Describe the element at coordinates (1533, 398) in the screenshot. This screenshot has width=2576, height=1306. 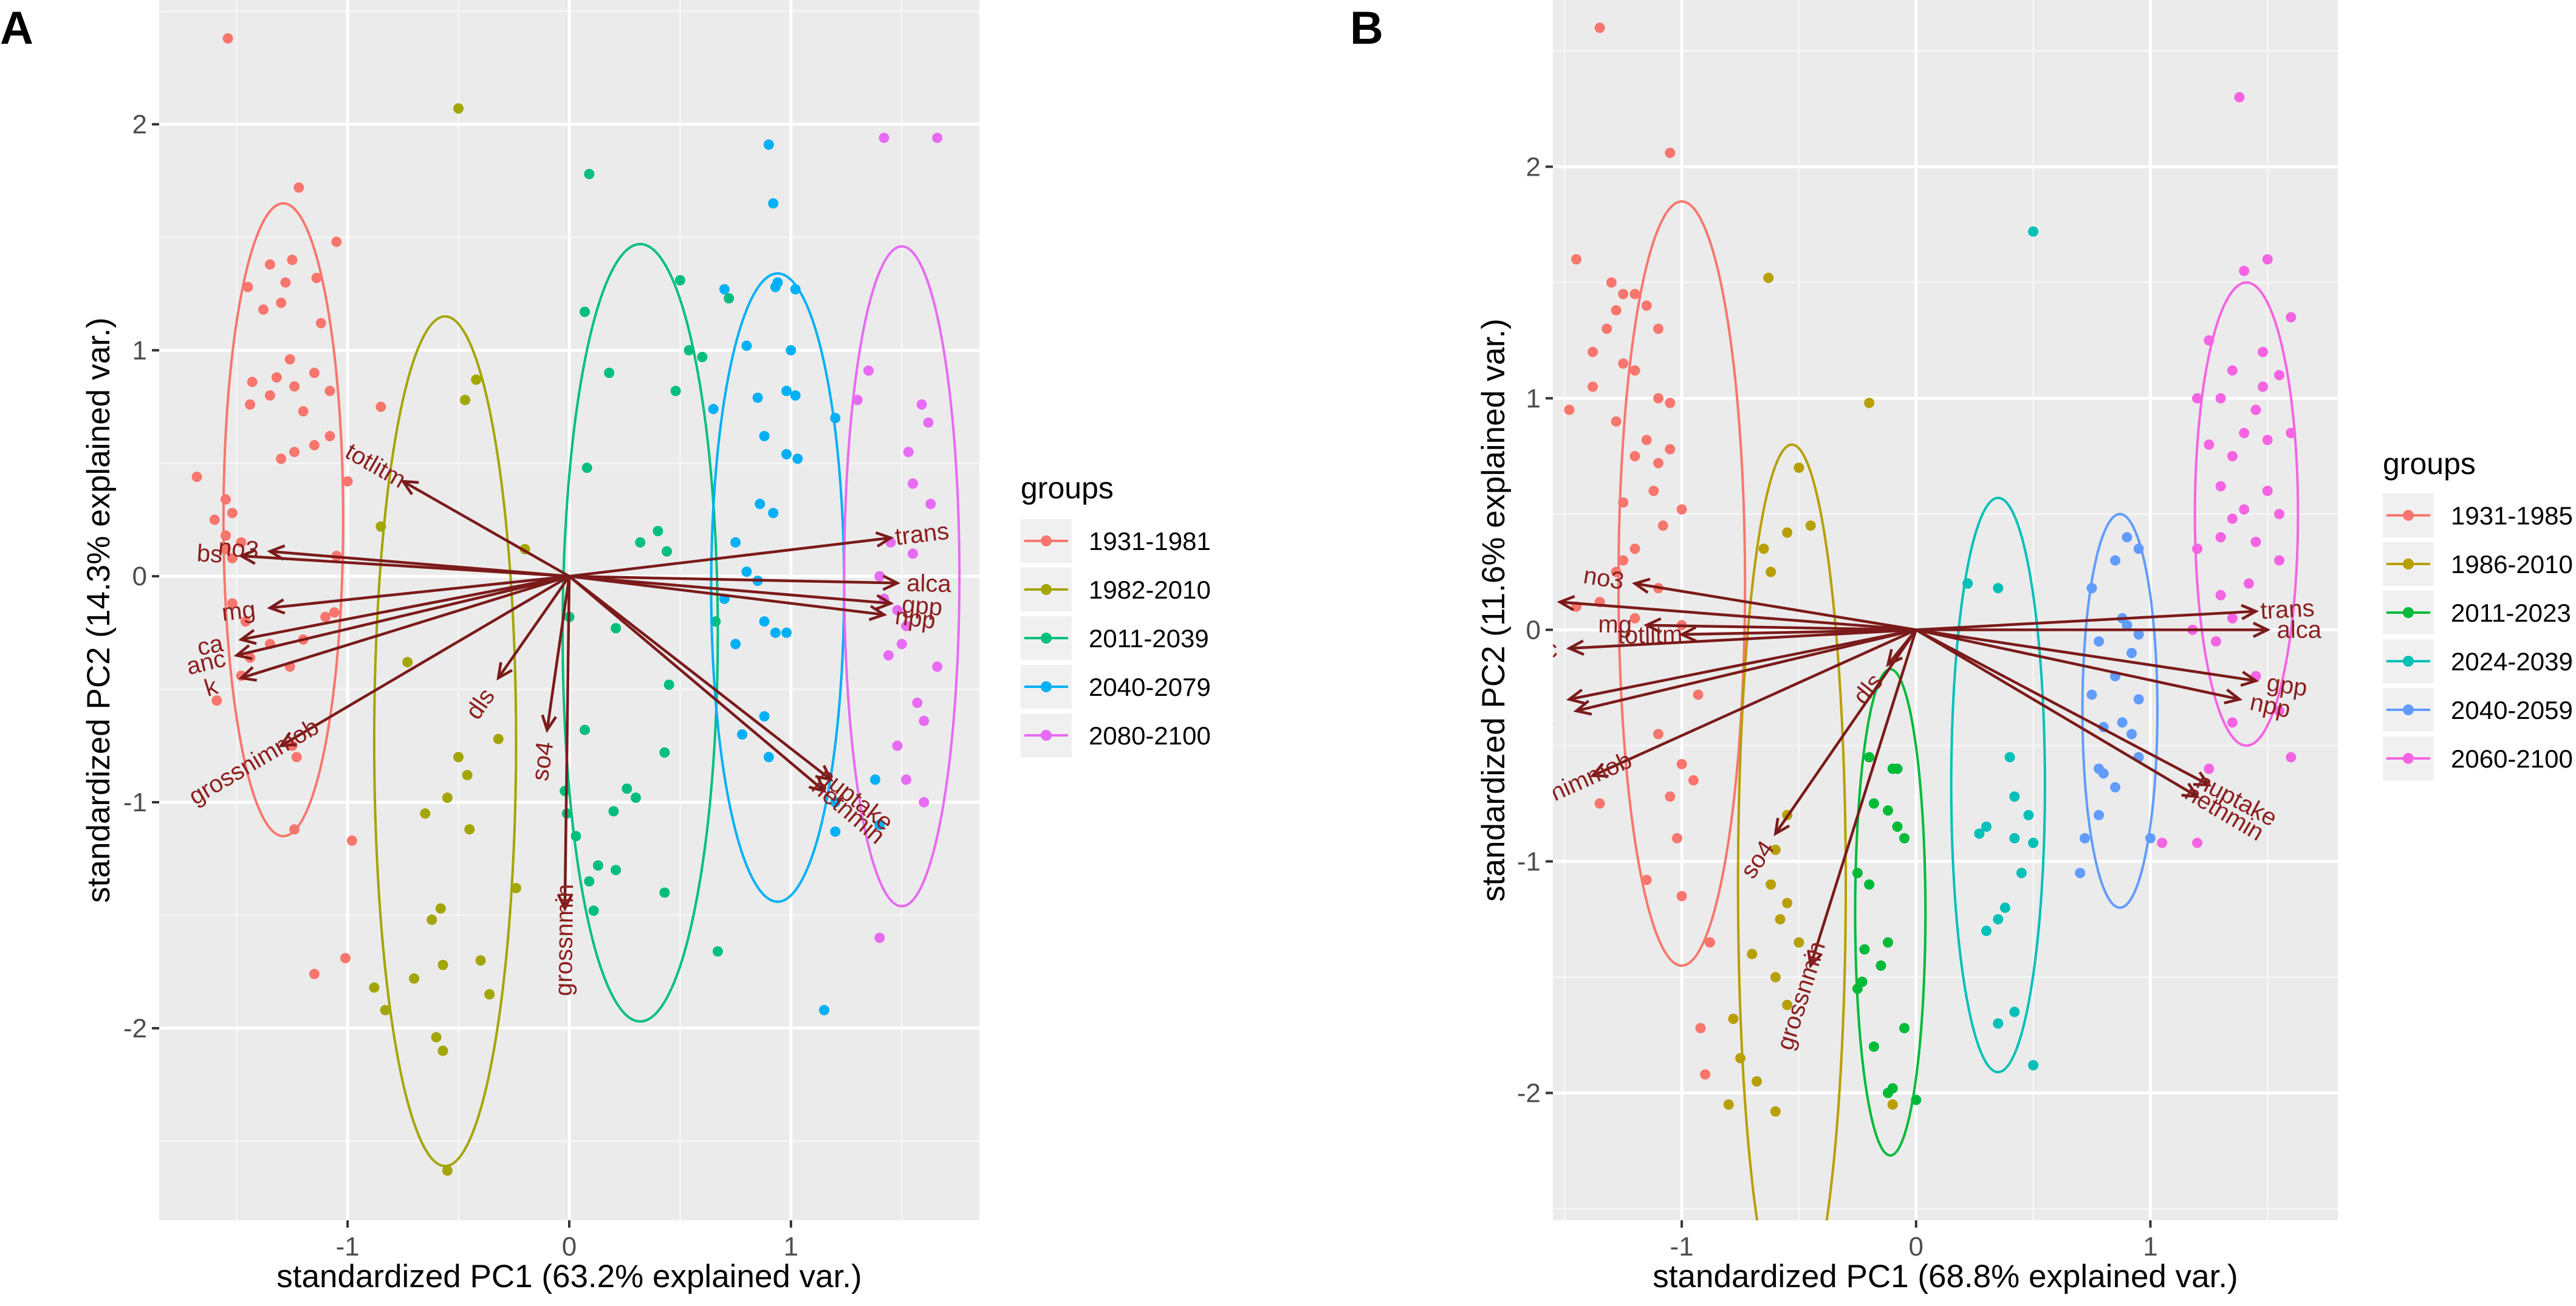
I see `y-tick-label: 1` at that location.